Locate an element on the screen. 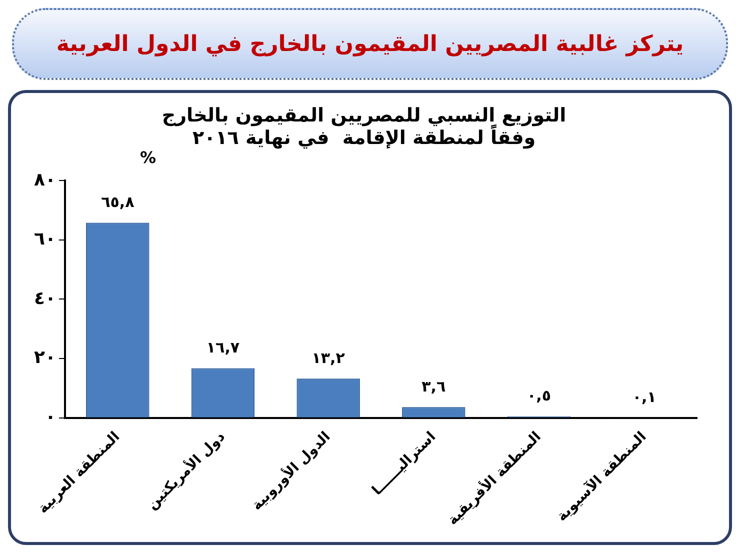  x-tick-label: المنطقة الأفريقية is located at coordinates (493, 477).